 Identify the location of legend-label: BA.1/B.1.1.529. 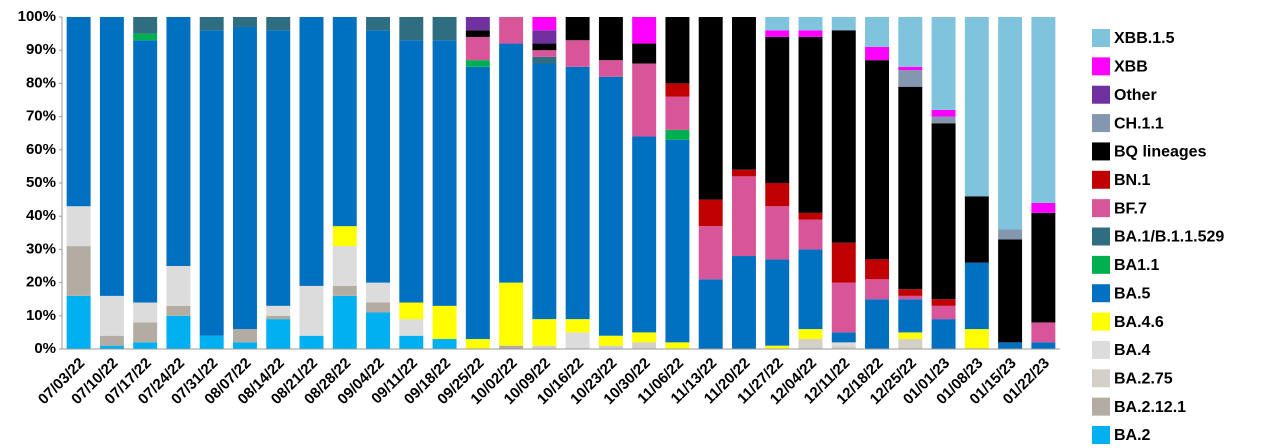
(1169, 237).